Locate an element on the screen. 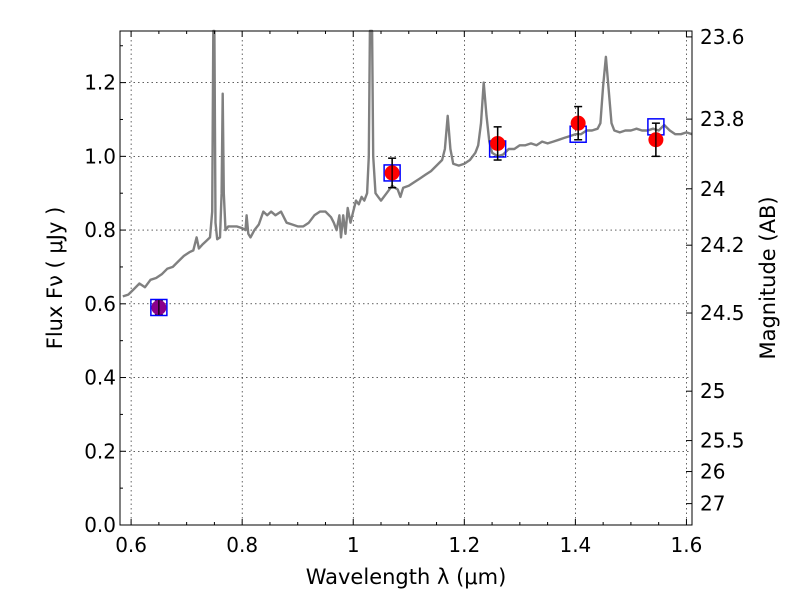 The width and height of the screenshot is (800, 604). right-tick-label: 26 is located at coordinates (712, 472).